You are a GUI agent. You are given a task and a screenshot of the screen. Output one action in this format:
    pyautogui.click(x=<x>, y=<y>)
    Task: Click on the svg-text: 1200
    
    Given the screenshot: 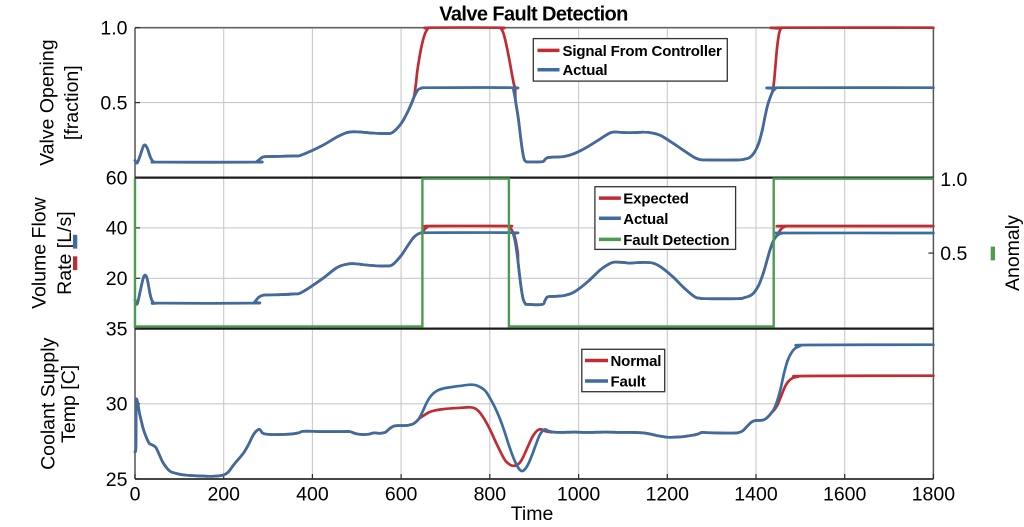 What is the action you would take?
    pyautogui.click(x=668, y=494)
    